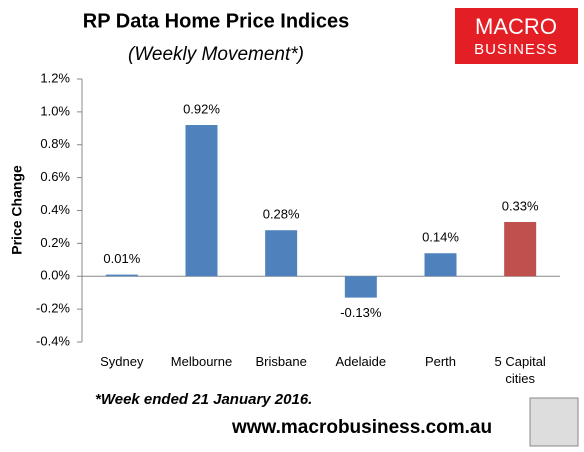 This screenshot has width=584, height=452. I want to click on logo-box, so click(516, 36).